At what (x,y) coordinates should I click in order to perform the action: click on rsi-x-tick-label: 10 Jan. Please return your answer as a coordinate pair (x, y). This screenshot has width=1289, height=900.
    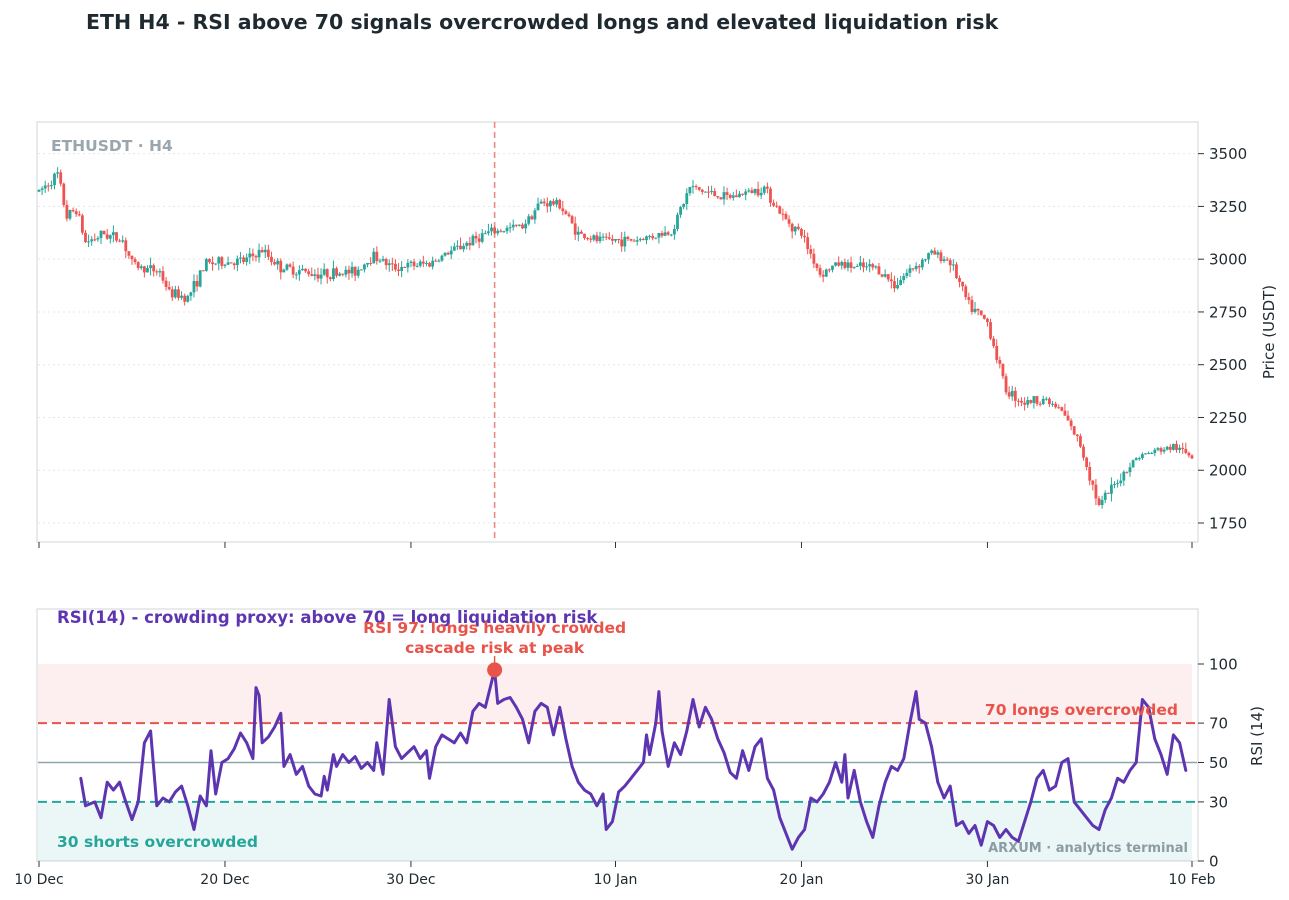
    Looking at the image, I should click on (616, 880).